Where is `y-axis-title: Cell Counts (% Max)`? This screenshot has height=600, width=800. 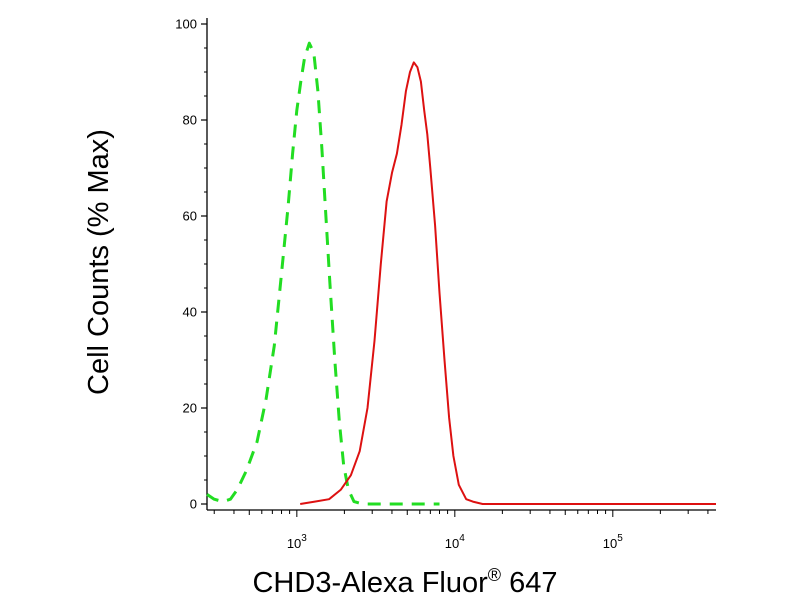
y-axis-title: Cell Counts (% Max) is located at coordinates (99, 262).